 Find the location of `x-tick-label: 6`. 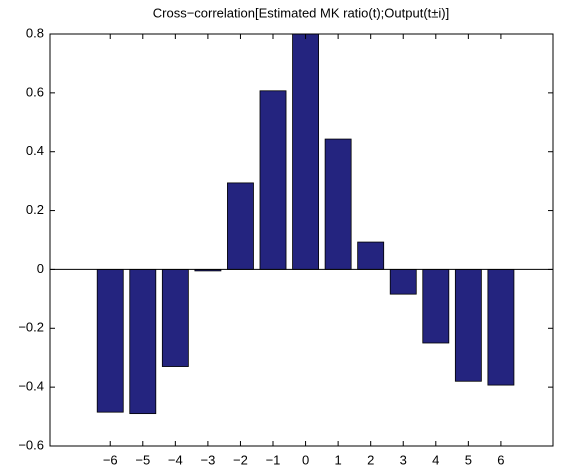

x-tick-label: 6 is located at coordinates (500, 459).